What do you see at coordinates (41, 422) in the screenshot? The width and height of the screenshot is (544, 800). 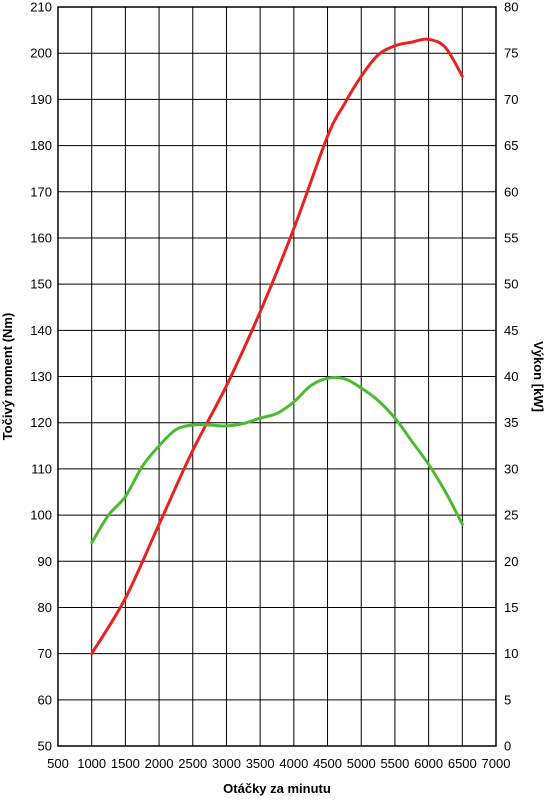 I see `left-tick-label: 120` at bounding box center [41, 422].